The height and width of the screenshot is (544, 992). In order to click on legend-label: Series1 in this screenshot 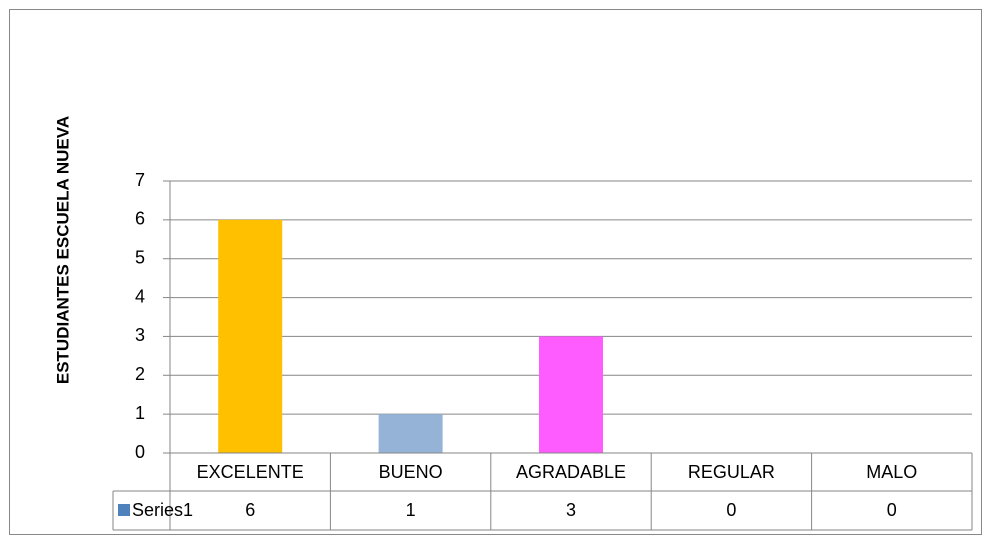, I will do `click(162, 510)`.